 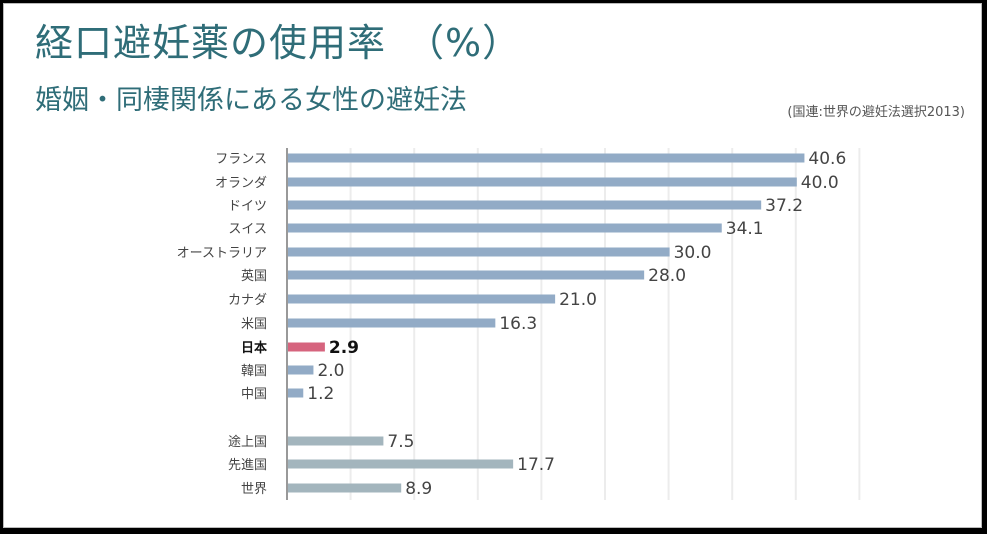 I want to click on category-label: オランダ, so click(x=241, y=183).